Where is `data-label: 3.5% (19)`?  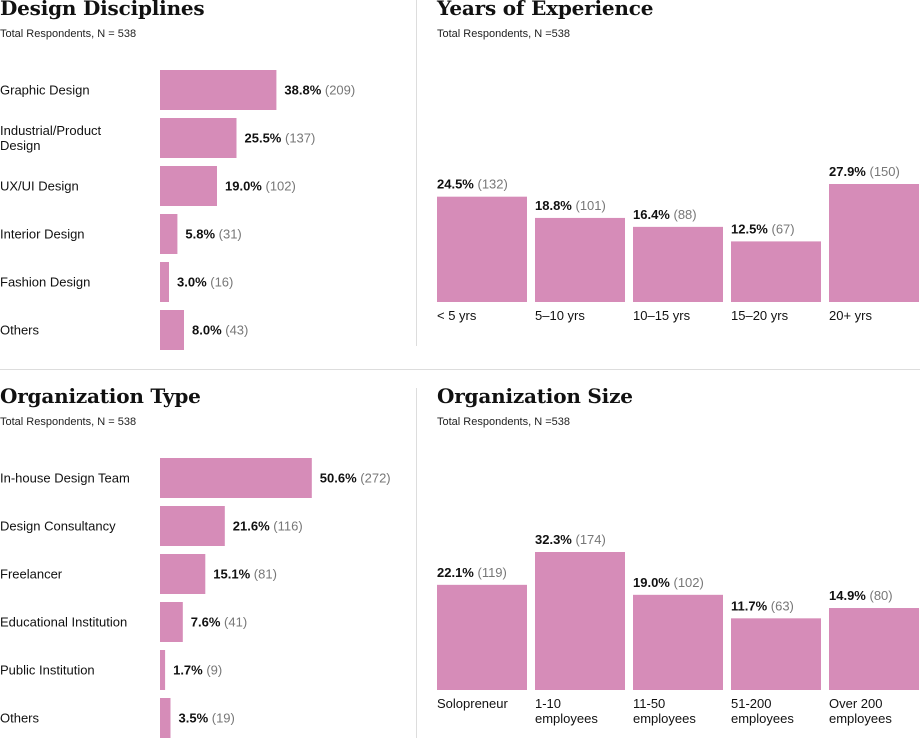 data-label: 3.5% (19) is located at coordinates (207, 718).